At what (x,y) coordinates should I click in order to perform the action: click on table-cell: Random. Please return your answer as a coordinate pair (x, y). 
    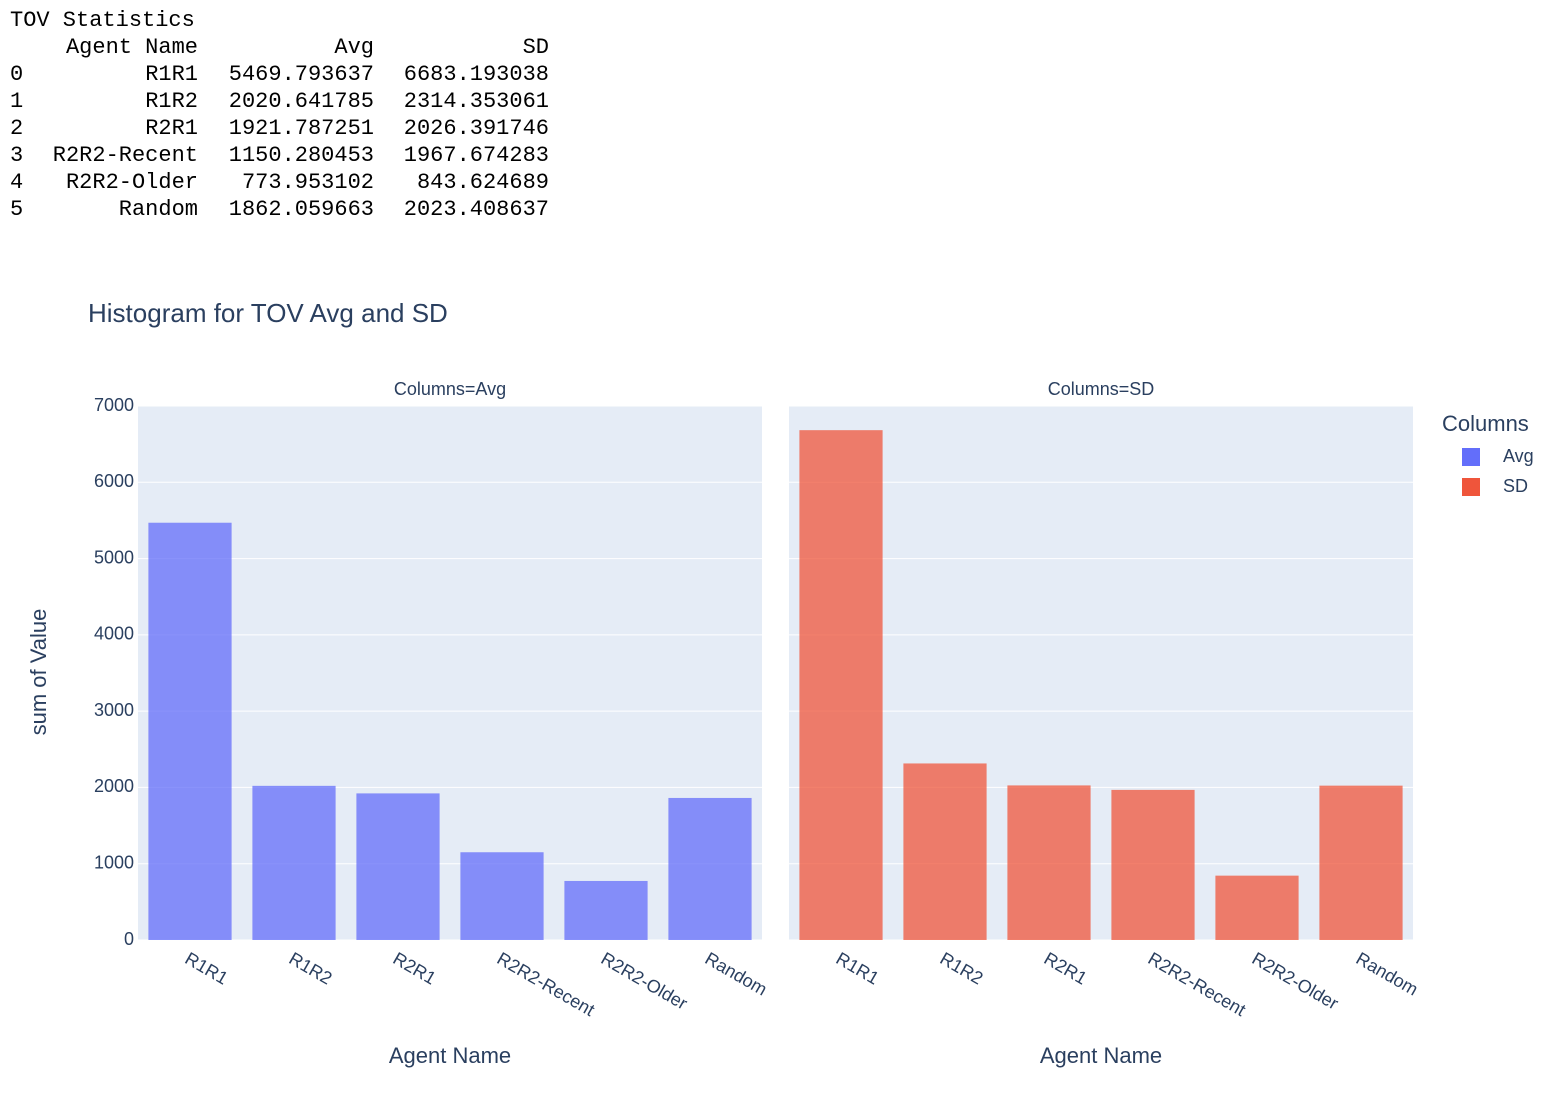
    Looking at the image, I should click on (158, 209).